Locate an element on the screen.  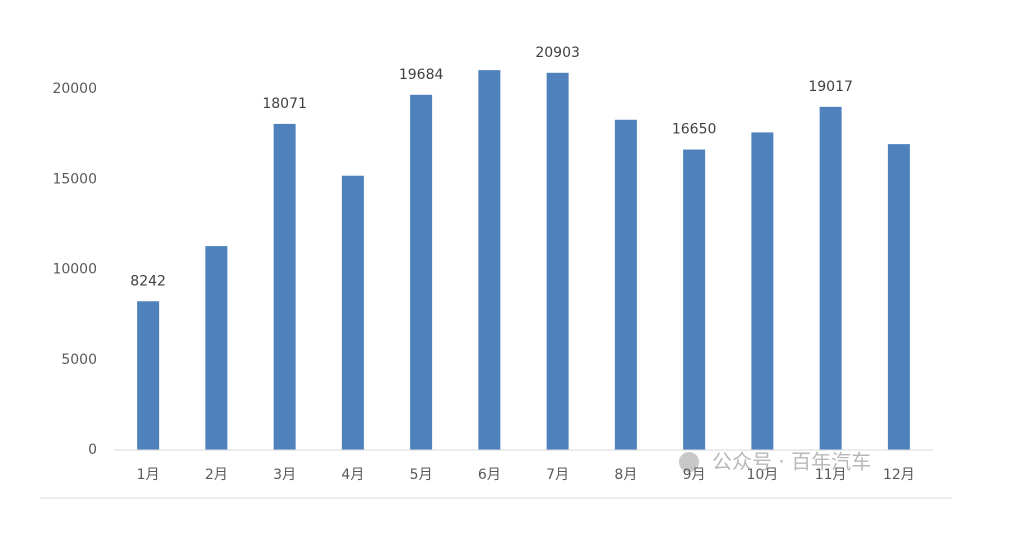
x-tick-label: 8月 is located at coordinates (625, 475).